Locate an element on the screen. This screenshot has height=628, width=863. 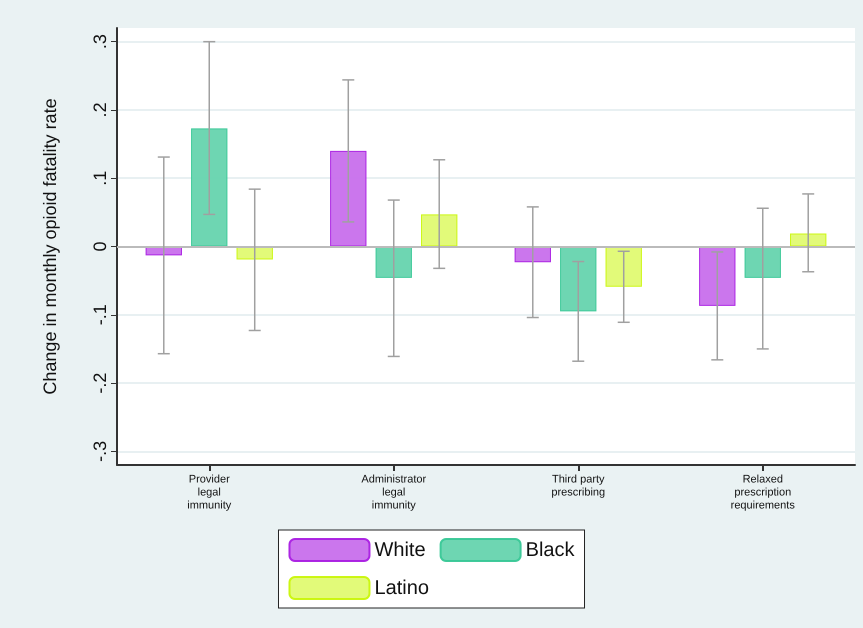
y-tick-label: -.3 is located at coordinates (100, 451).